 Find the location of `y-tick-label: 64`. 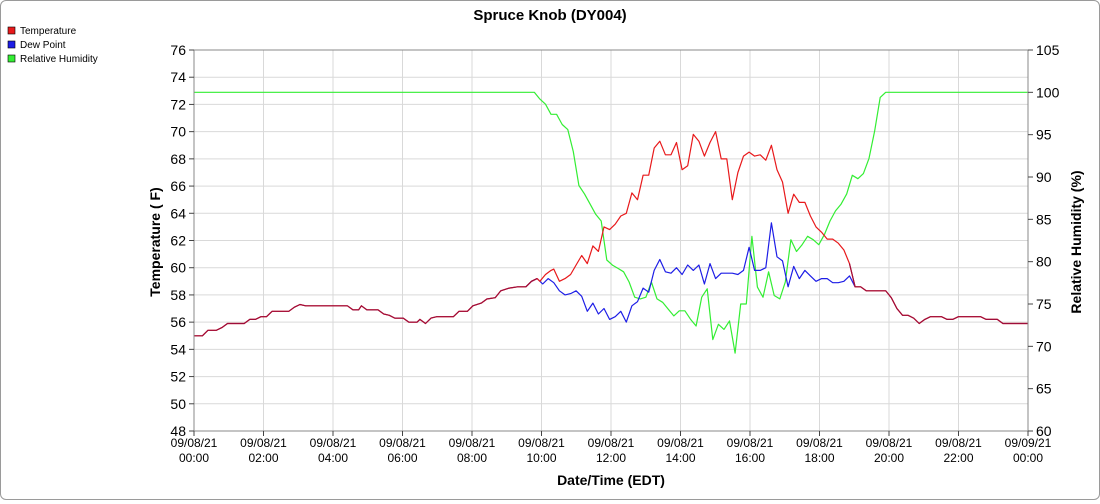

y-tick-label: 64 is located at coordinates (178, 213).